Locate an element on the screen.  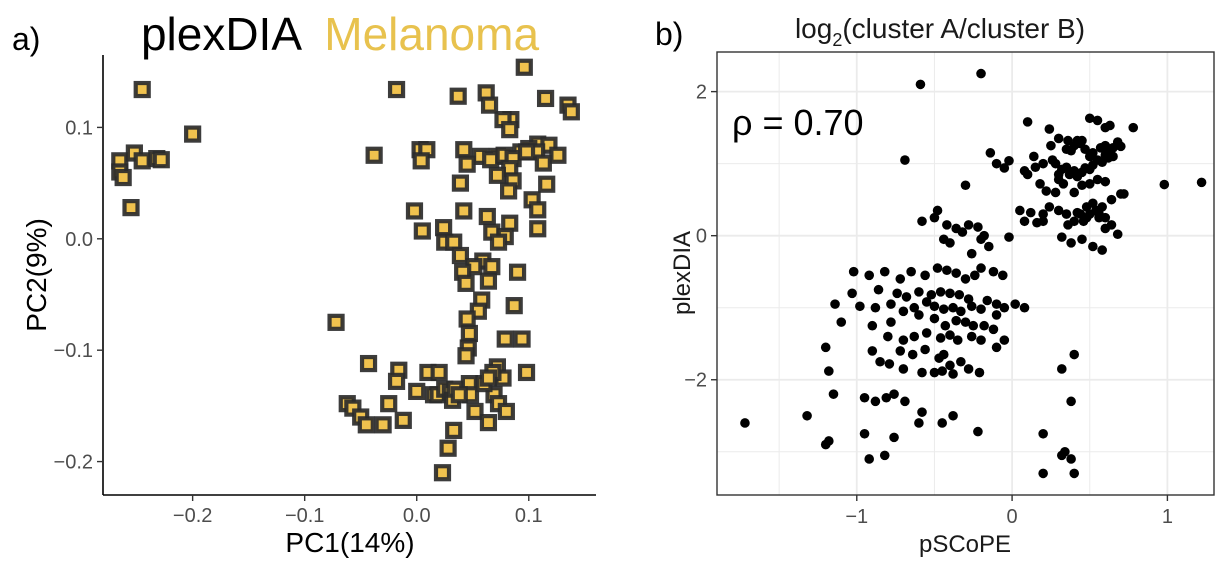
panel-a-letter: a) is located at coordinates (26, 39).